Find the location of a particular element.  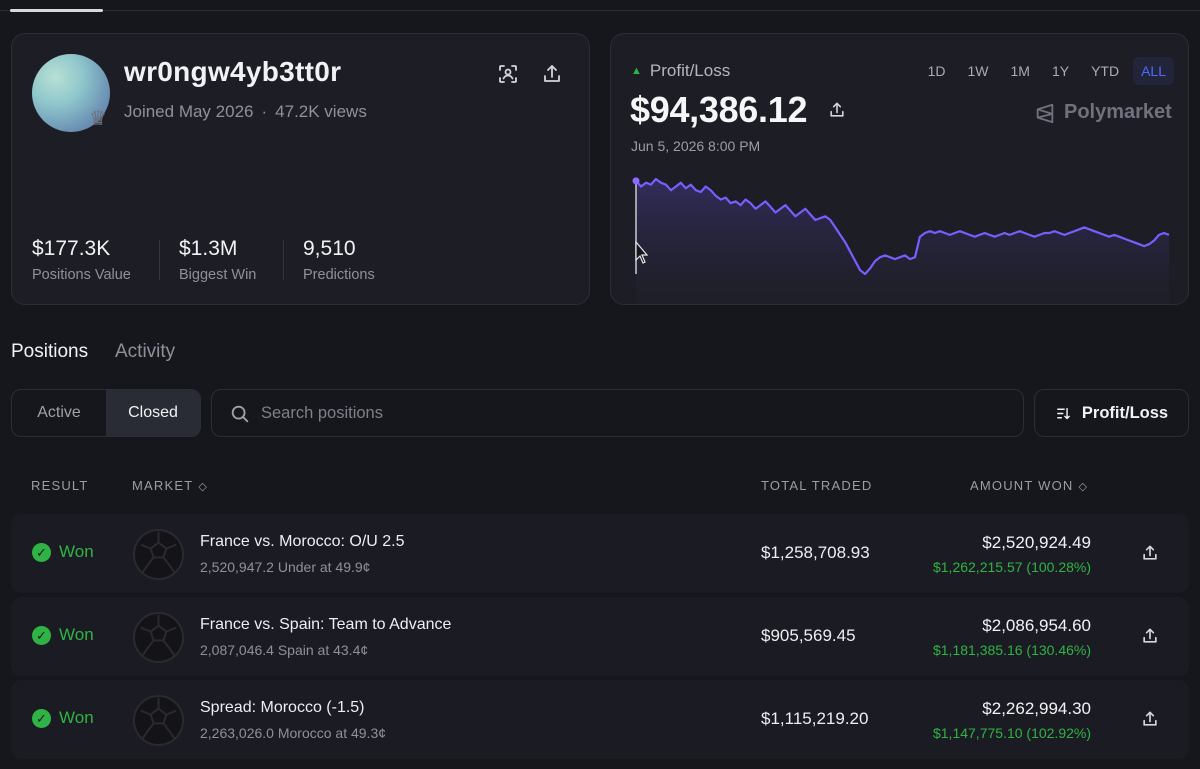

sort-profit-loss-button: Profit/Loss is located at coordinates (1111, 413).